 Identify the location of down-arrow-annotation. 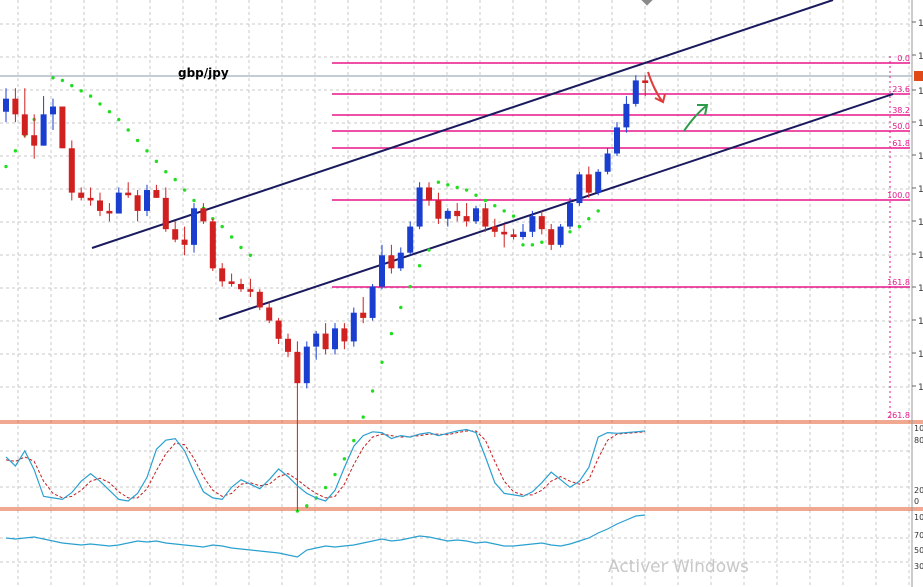
(655, 86).